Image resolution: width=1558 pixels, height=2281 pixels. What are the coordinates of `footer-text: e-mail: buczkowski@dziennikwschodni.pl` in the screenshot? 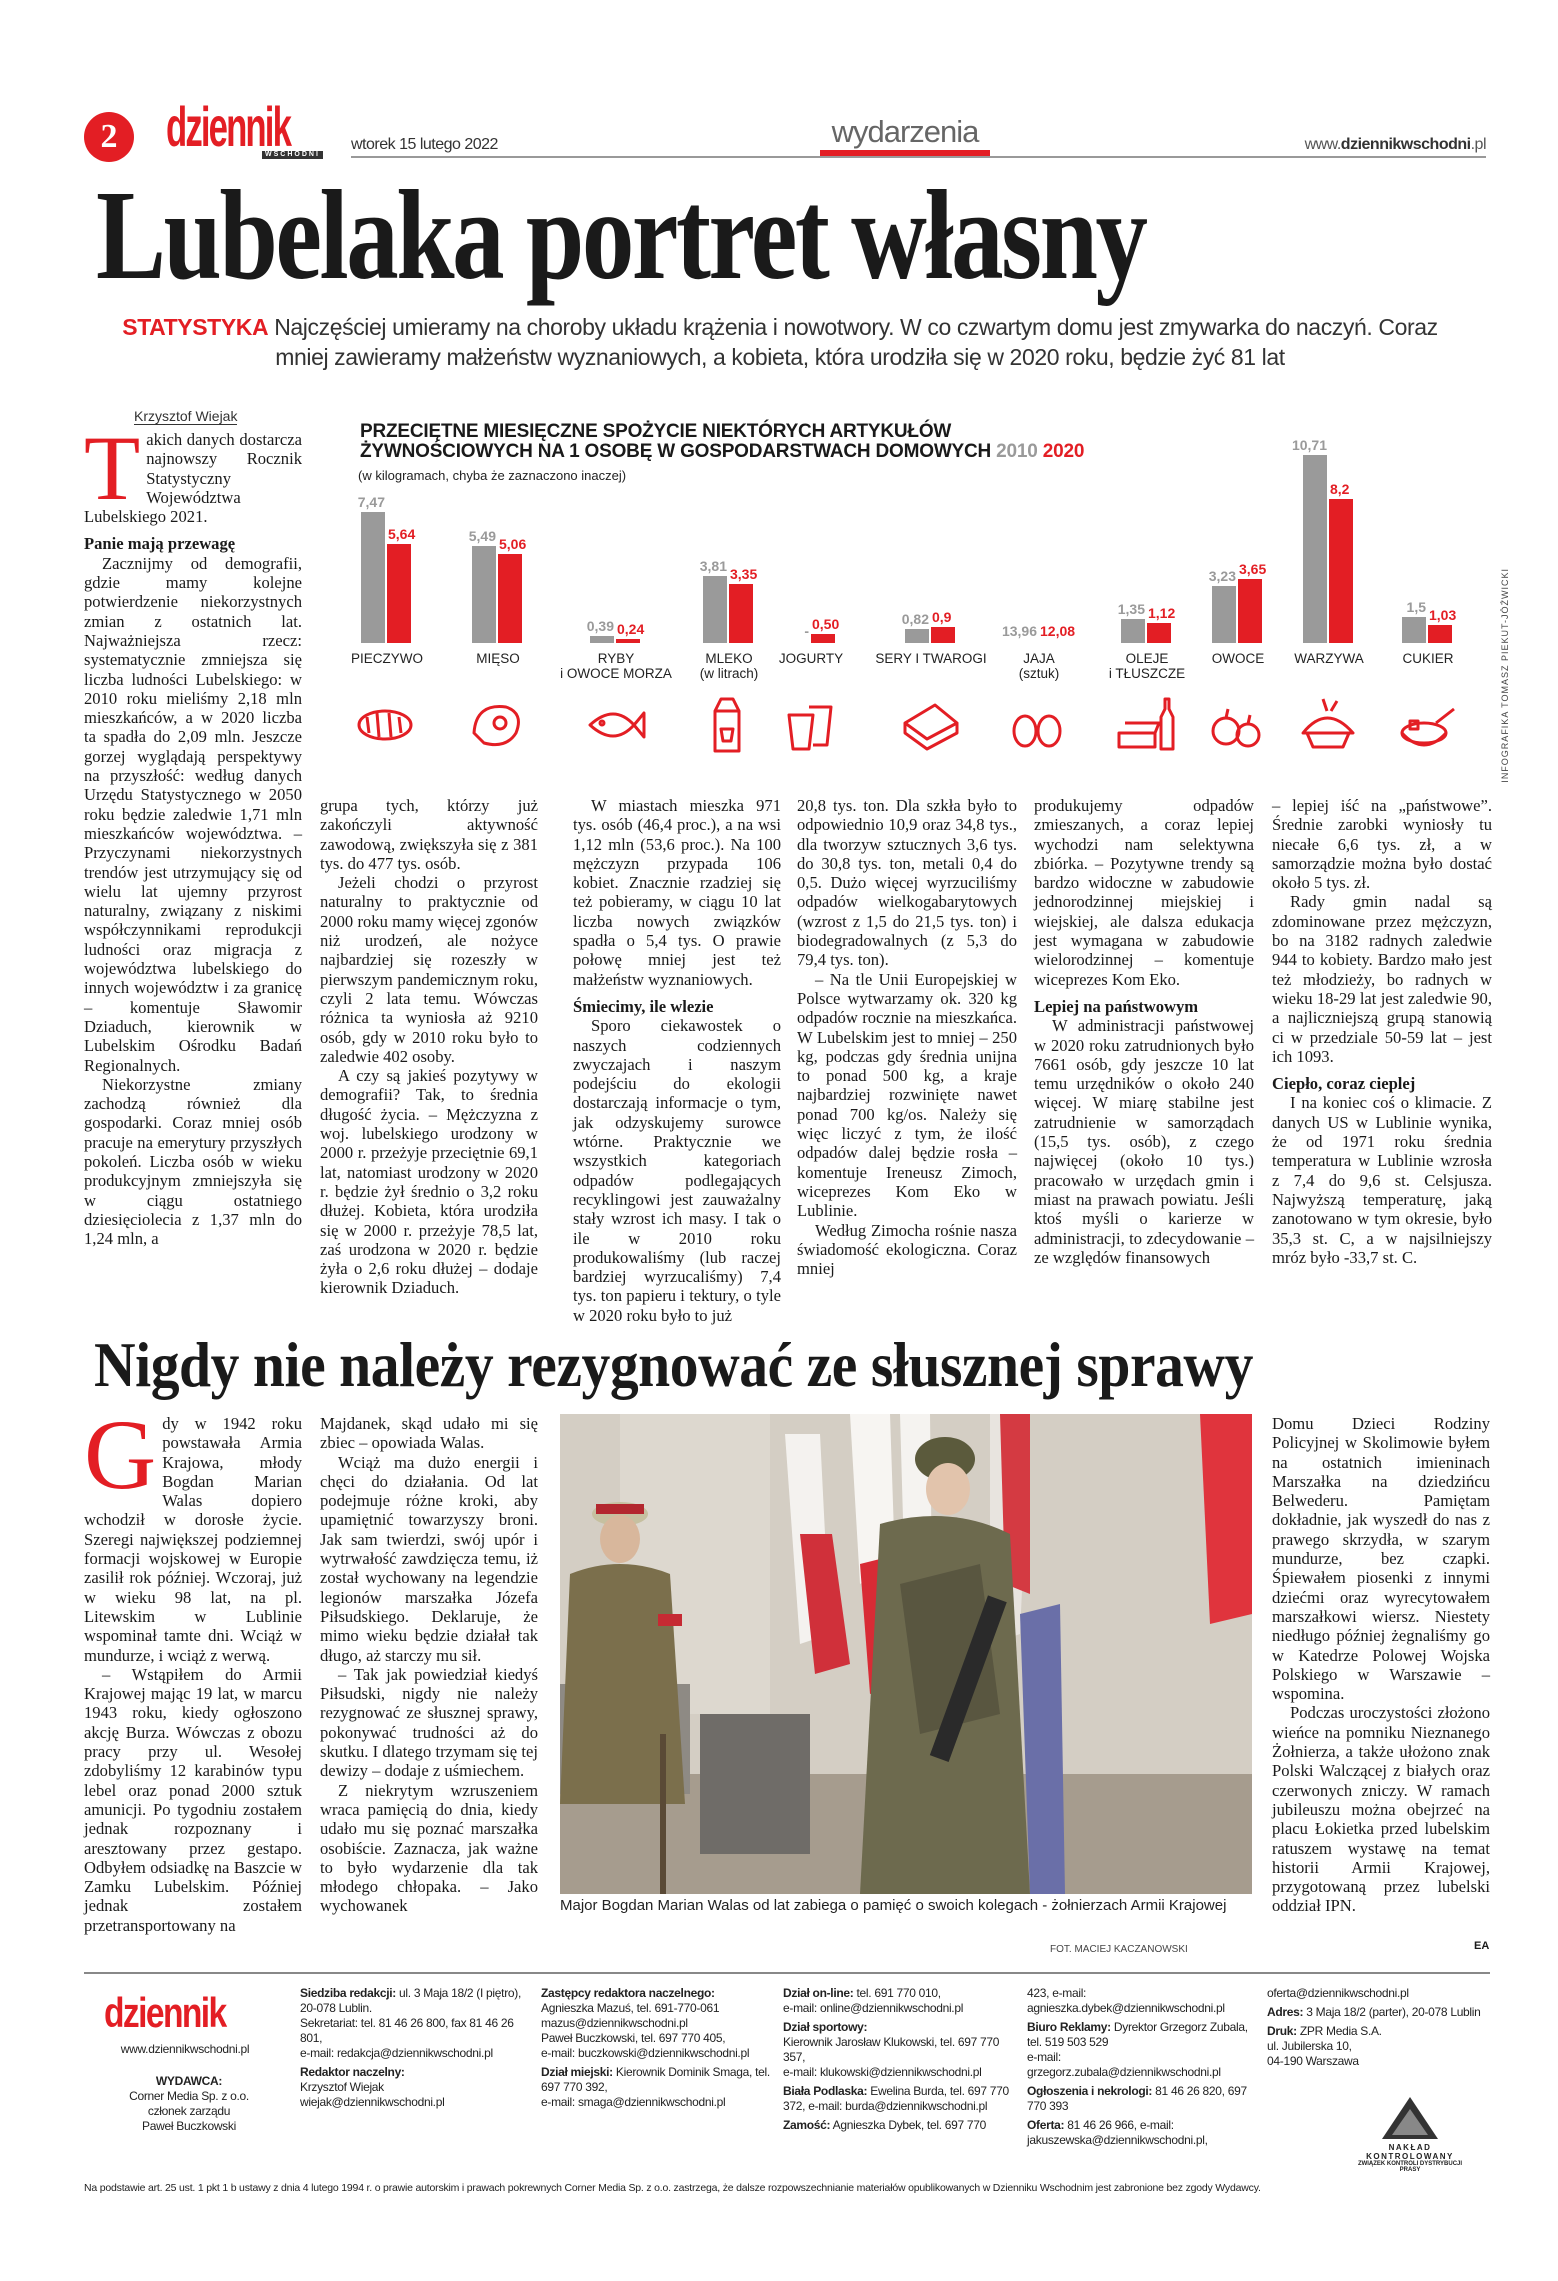 It's located at (645, 2053).